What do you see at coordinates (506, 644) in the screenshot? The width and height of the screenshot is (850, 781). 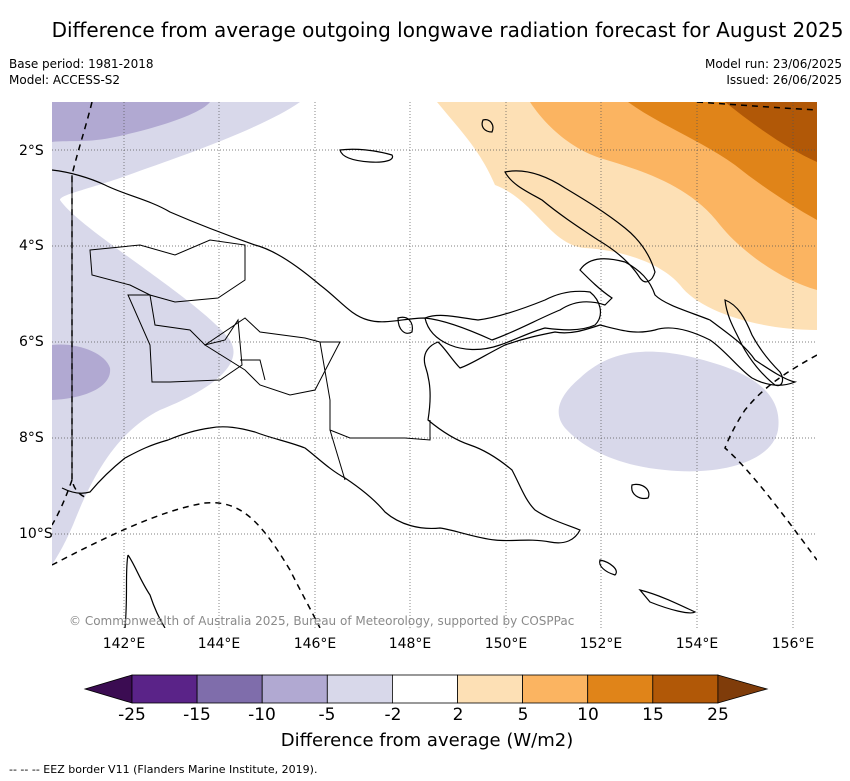 I see `lon-label: 150°E` at bounding box center [506, 644].